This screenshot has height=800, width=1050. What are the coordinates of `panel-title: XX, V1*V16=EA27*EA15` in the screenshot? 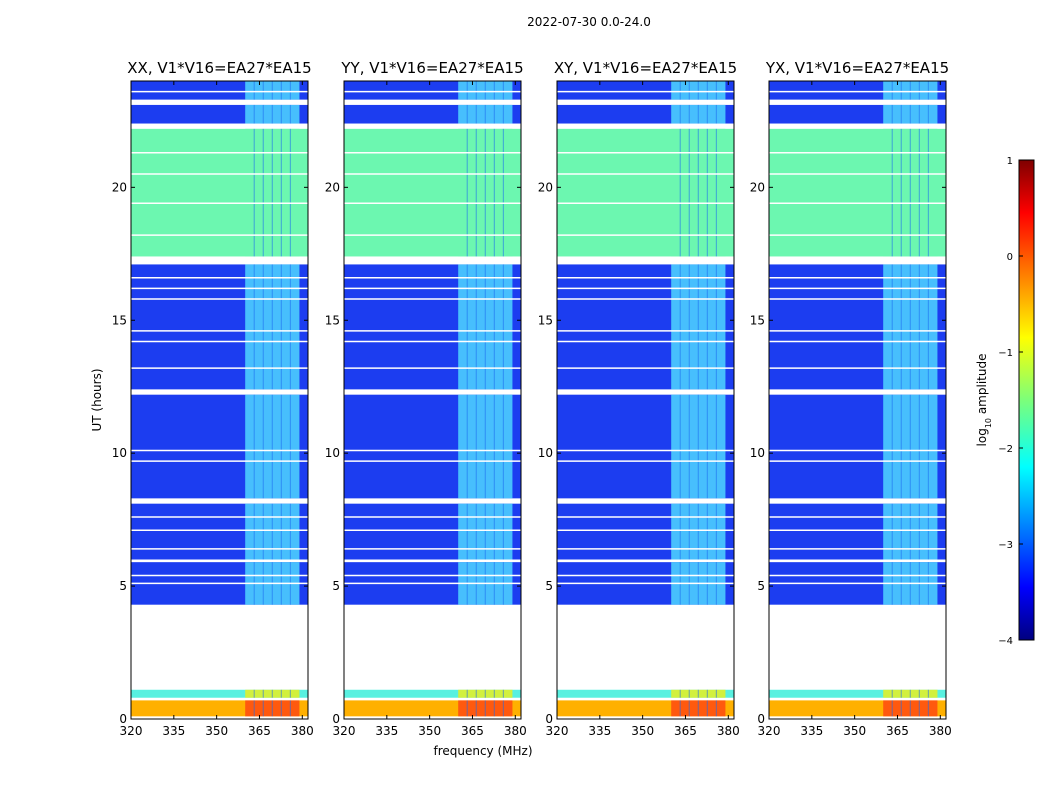 It's located at (219, 68).